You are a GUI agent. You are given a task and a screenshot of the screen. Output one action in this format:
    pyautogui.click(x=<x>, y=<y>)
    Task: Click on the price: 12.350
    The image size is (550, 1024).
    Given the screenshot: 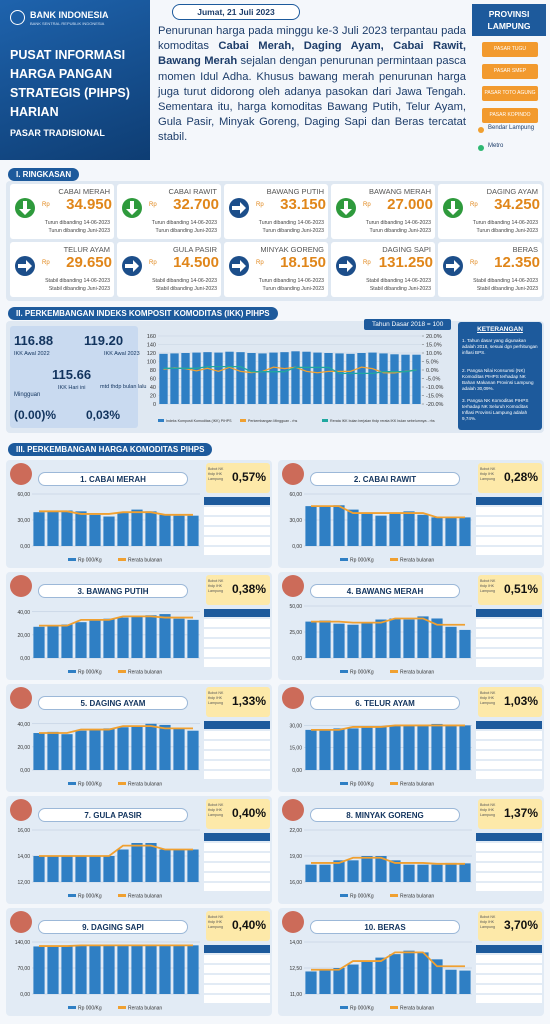 What is the action you would take?
    pyautogui.click(x=517, y=262)
    